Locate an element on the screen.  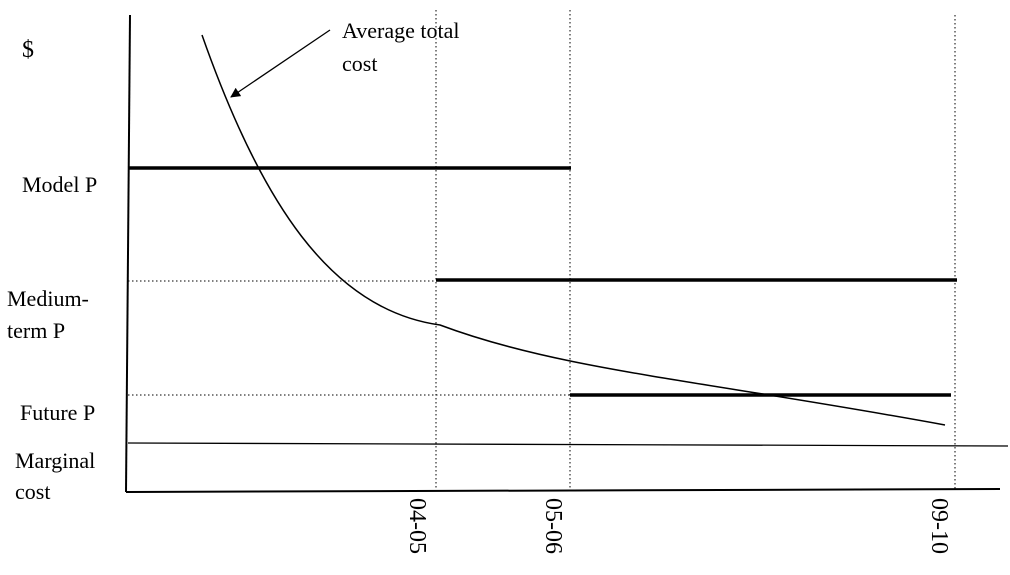
x-axis is located at coordinates (563, 490).